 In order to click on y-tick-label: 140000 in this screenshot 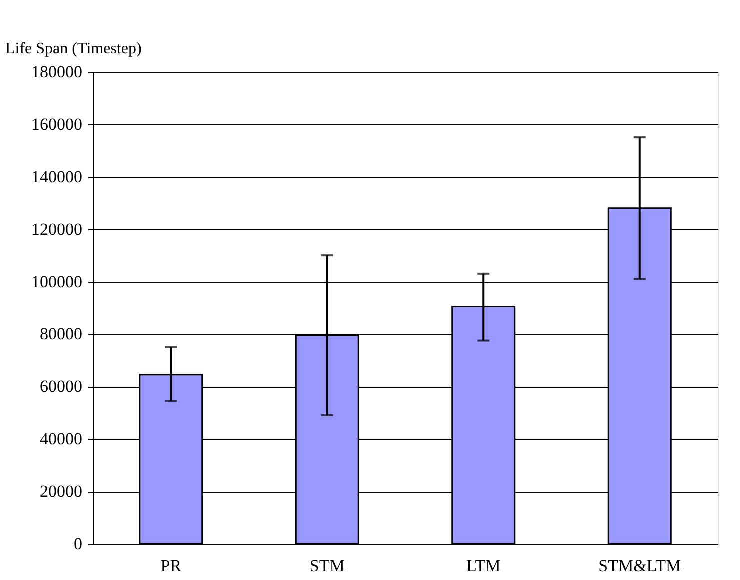, I will do `click(57, 176)`.